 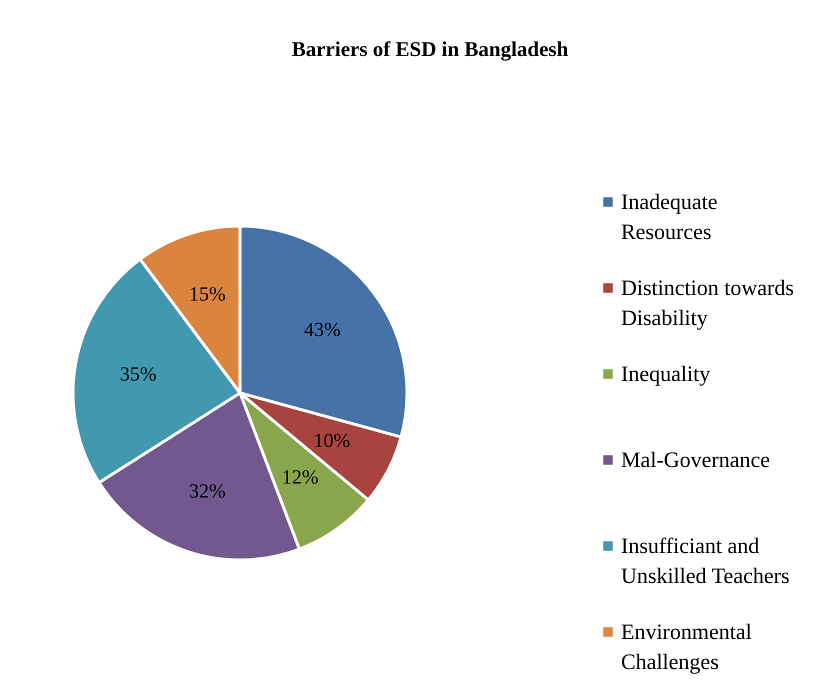 I want to click on legend-label: Inadequate Resources, so click(x=669, y=216).